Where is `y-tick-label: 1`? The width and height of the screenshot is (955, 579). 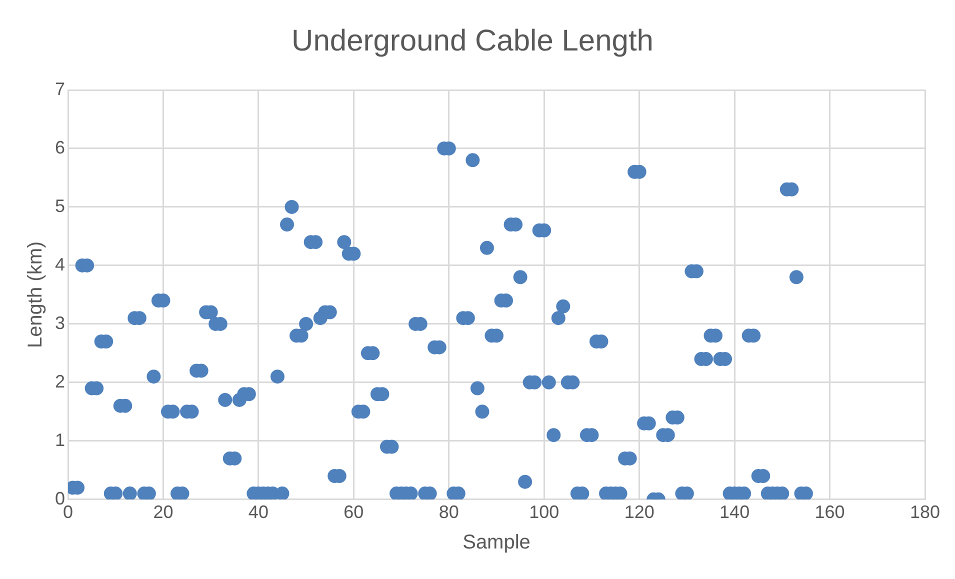
y-tick-label: 1 is located at coordinates (60, 440).